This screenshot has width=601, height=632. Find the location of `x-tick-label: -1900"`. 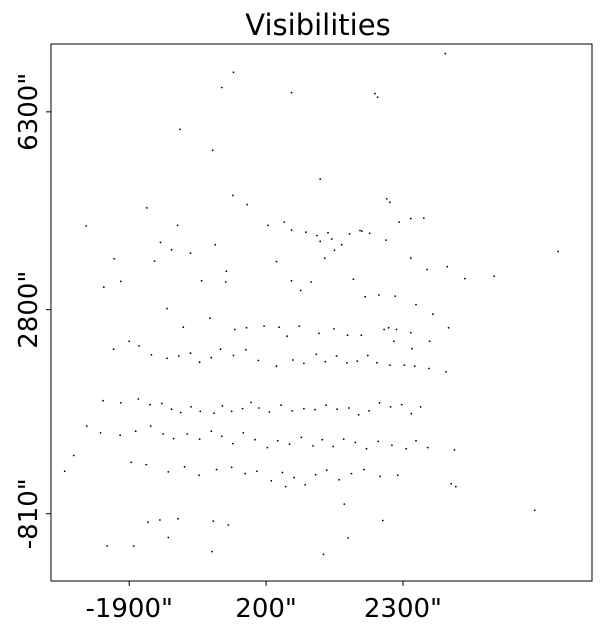

x-tick-label: -1900" is located at coordinates (129, 609).